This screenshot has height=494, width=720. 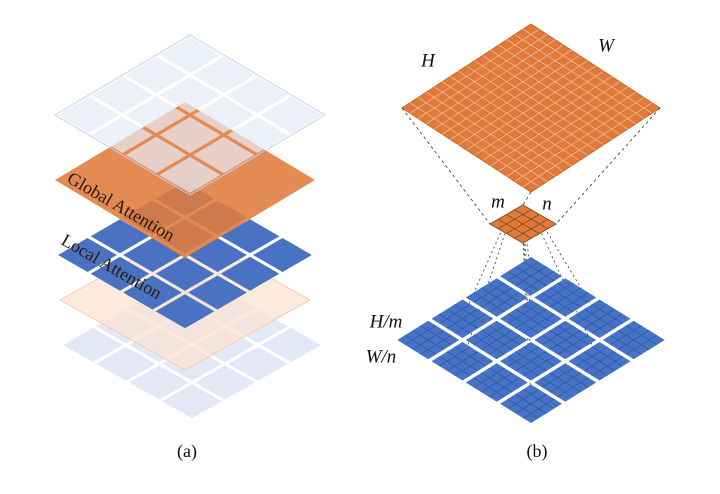 I want to click on label-w-over-n: W/n, so click(x=381, y=356).